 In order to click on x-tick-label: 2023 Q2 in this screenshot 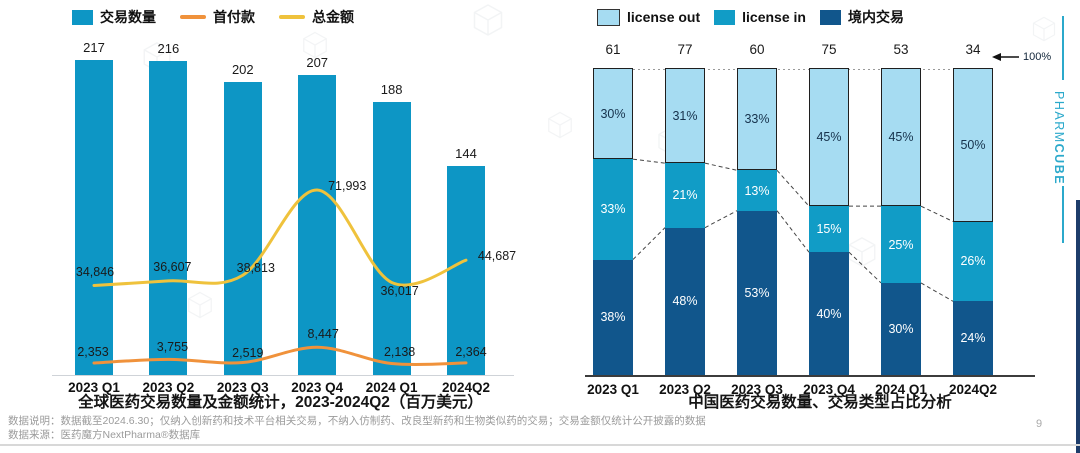, I will do `click(685, 389)`.